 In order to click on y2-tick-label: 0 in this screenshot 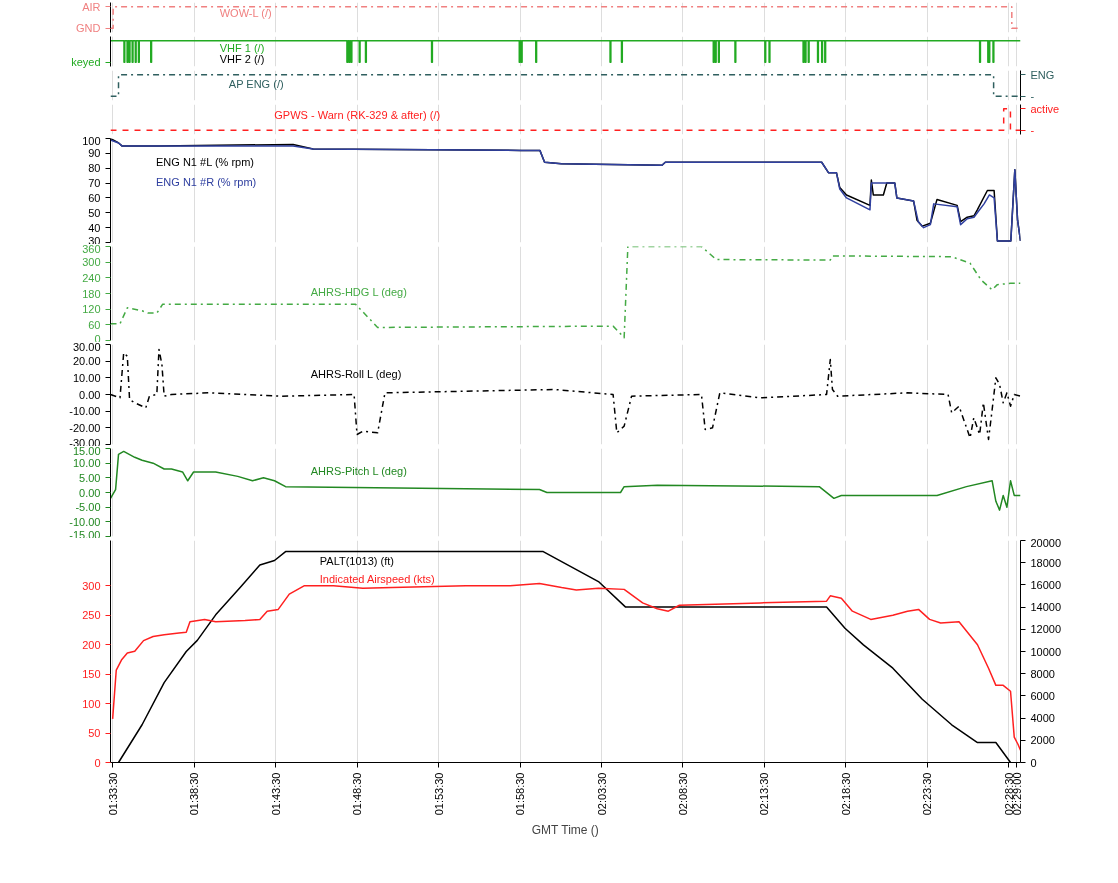, I will do `click(1033, 762)`.